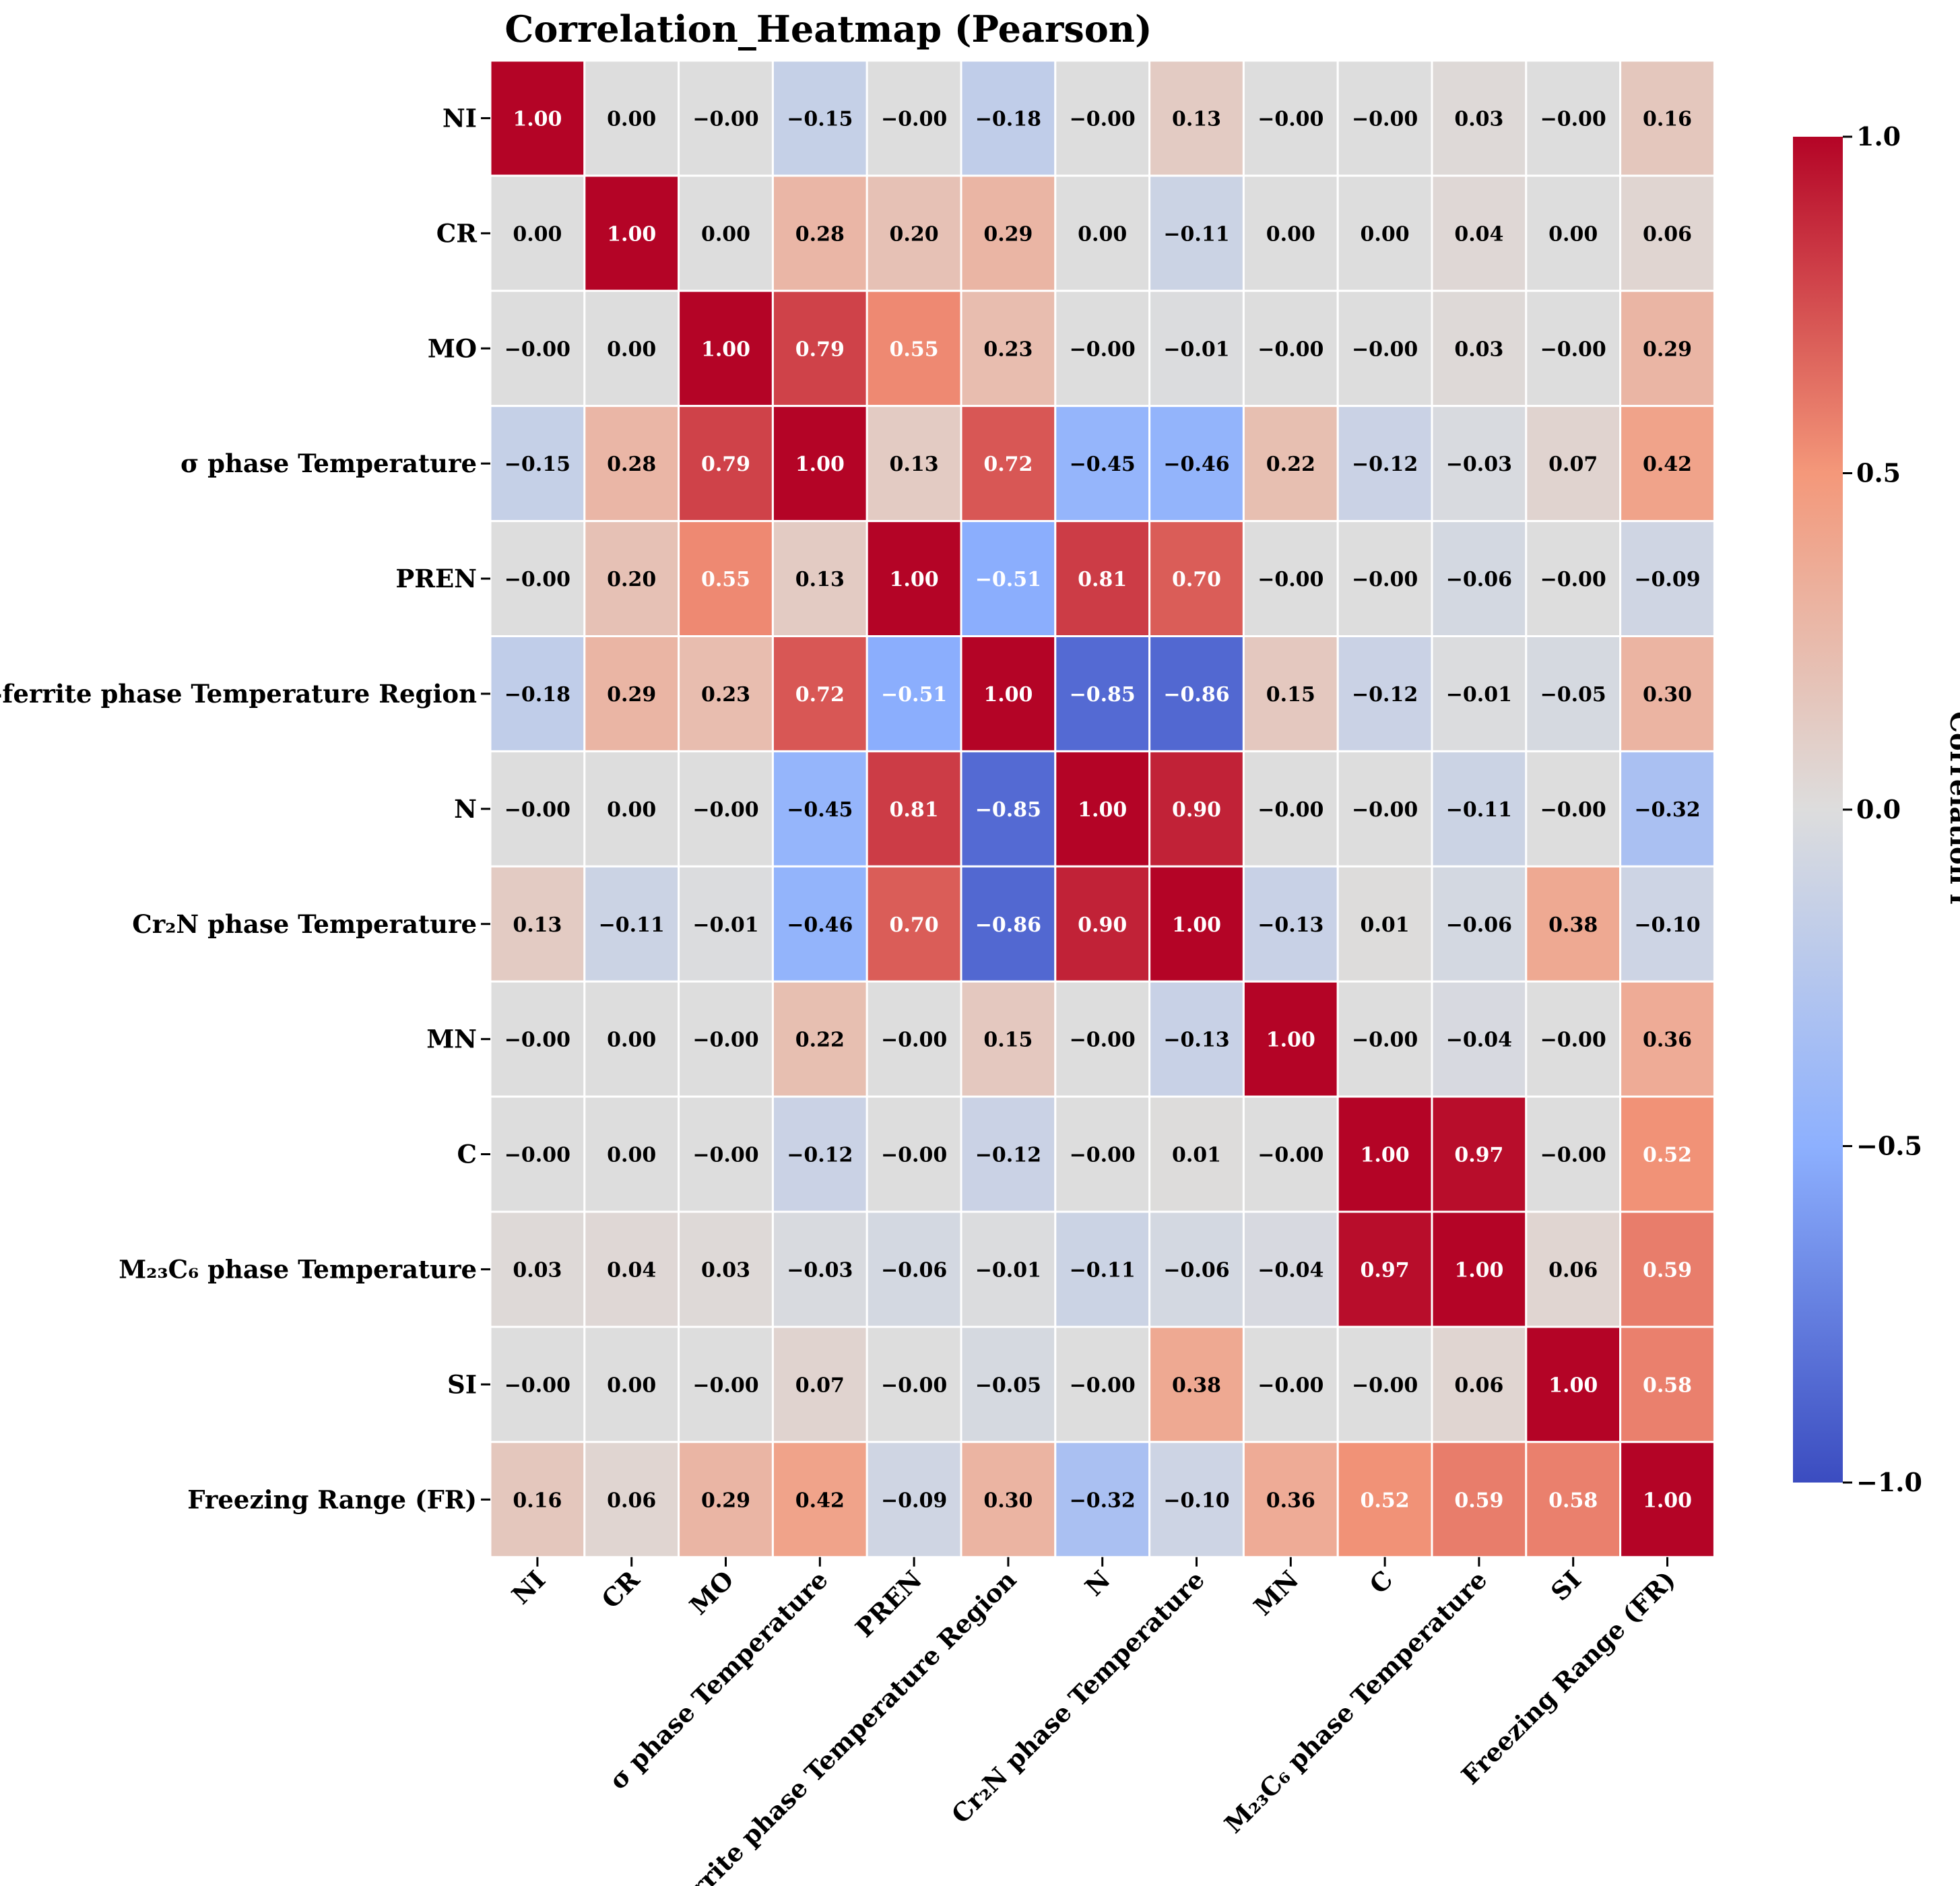 The image size is (1960, 1886). What do you see at coordinates (1566, 1585) in the screenshot?
I see `column-label: SI` at bounding box center [1566, 1585].